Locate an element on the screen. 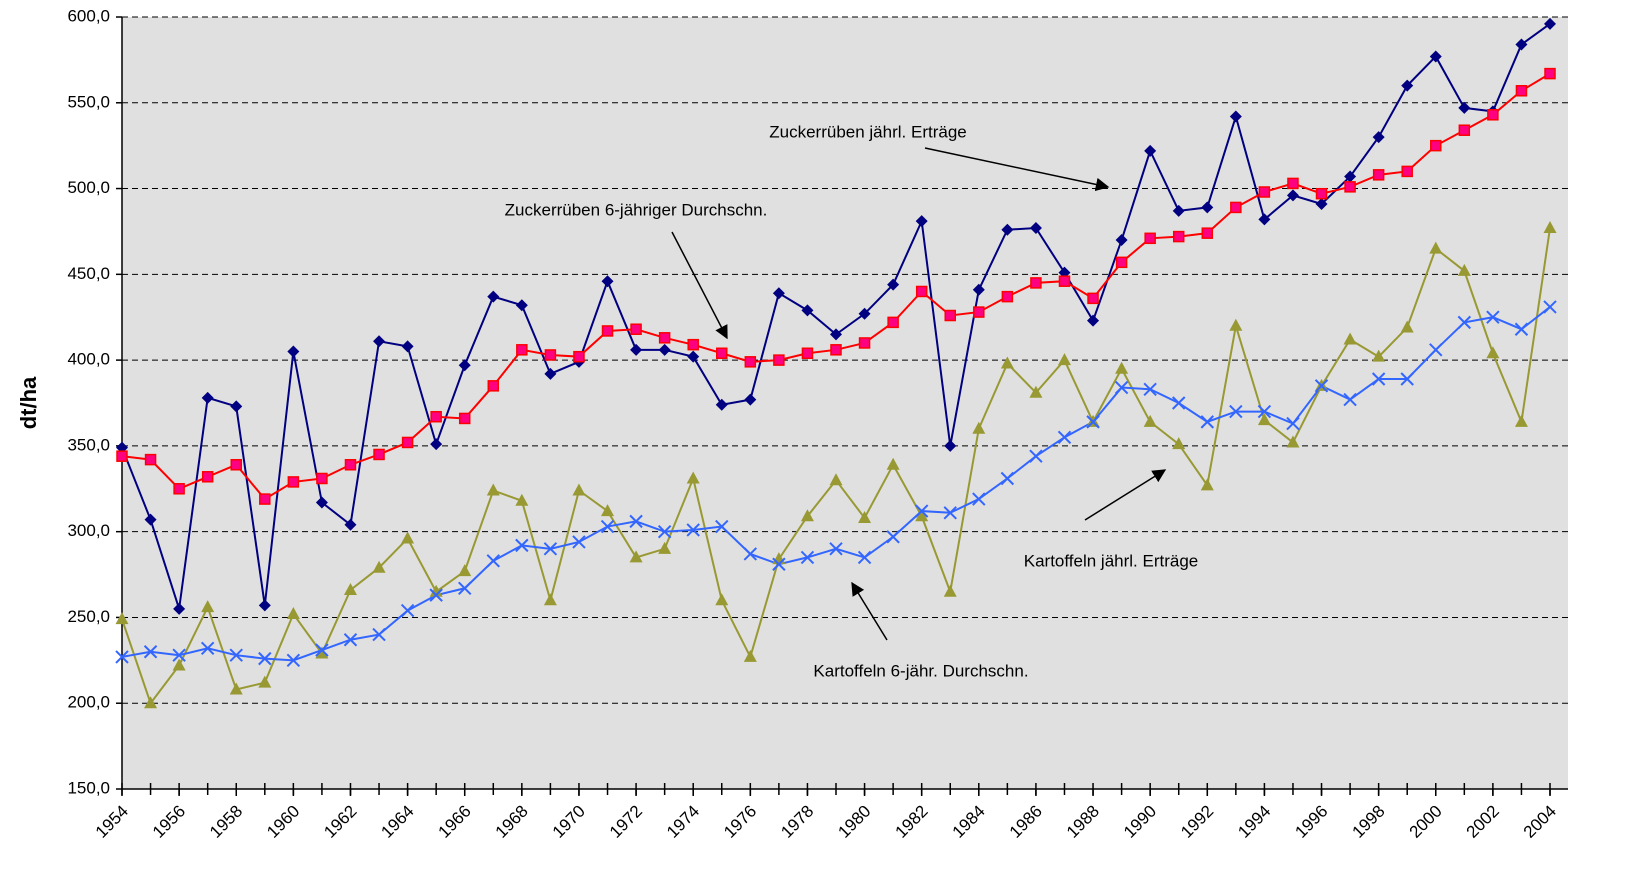  x-tick-label: 1960 is located at coordinates (283, 822).